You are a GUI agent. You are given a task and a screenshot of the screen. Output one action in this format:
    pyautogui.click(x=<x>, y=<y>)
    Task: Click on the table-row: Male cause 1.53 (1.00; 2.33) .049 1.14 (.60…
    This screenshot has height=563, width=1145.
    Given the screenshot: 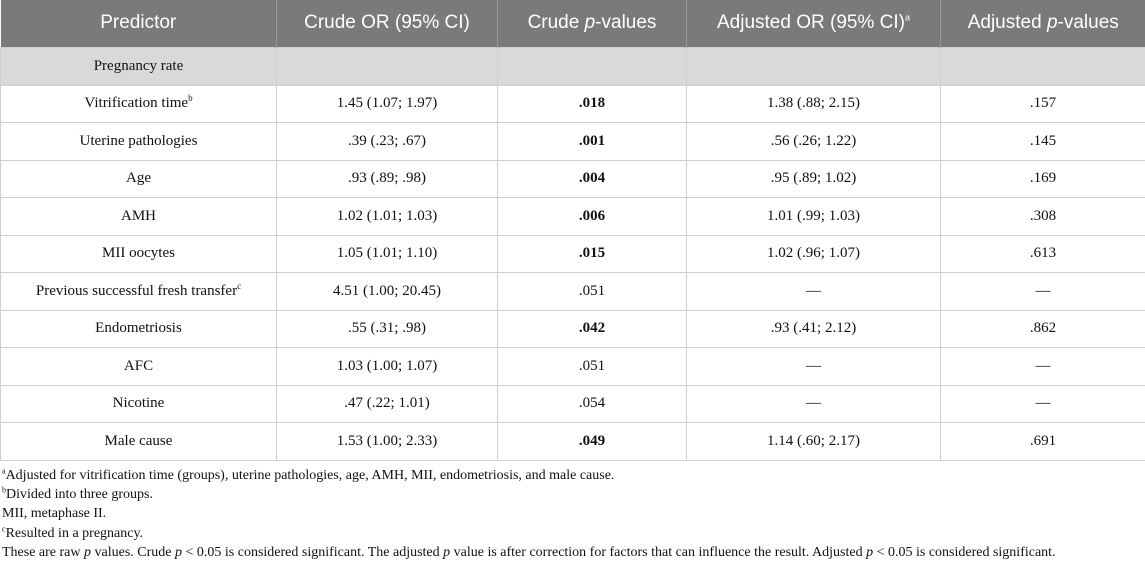 What is the action you would take?
    pyautogui.click(x=572, y=441)
    